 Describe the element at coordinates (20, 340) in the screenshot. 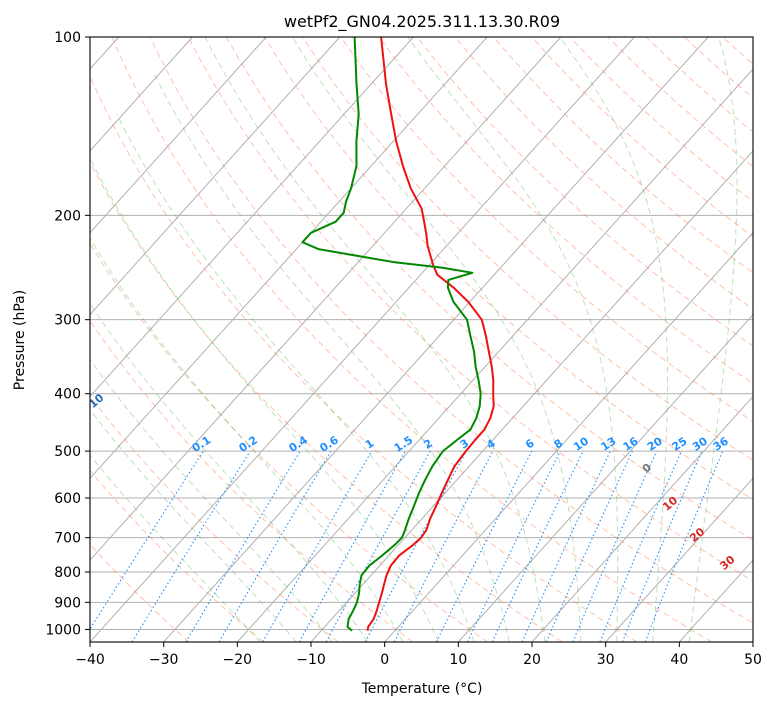

I see `y-axis-title: Pressure (hPa)` at that location.